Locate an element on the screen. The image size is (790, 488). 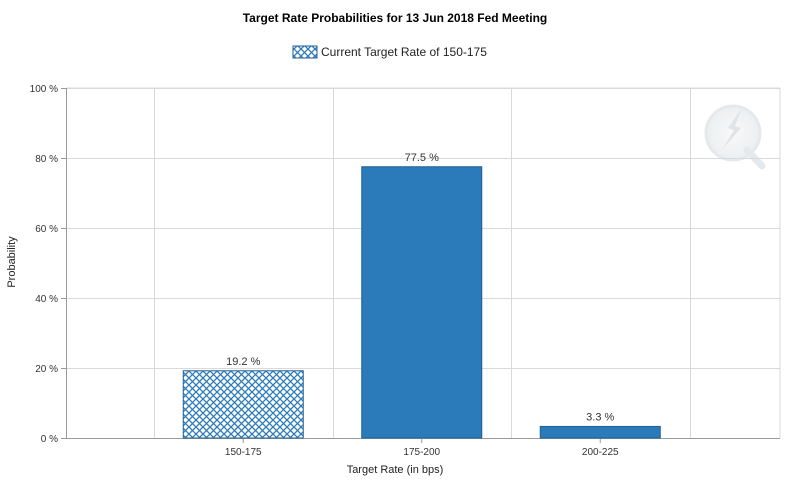
y-tick-label: 60 % is located at coordinates (46, 229).